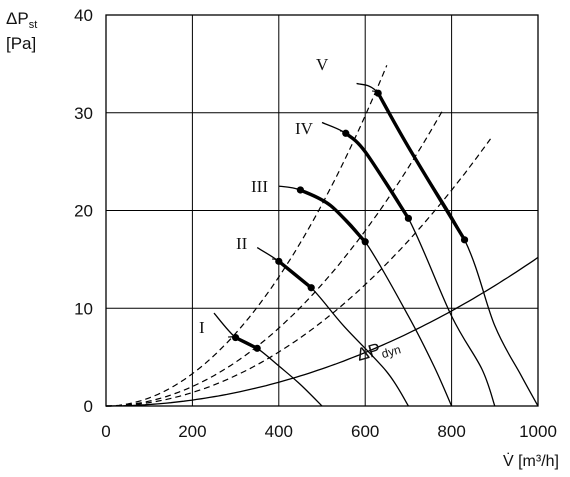 This screenshot has width=570, height=477. Describe the element at coordinates (202, 327) in the screenshot. I see `fan-curve-label: I` at that location.